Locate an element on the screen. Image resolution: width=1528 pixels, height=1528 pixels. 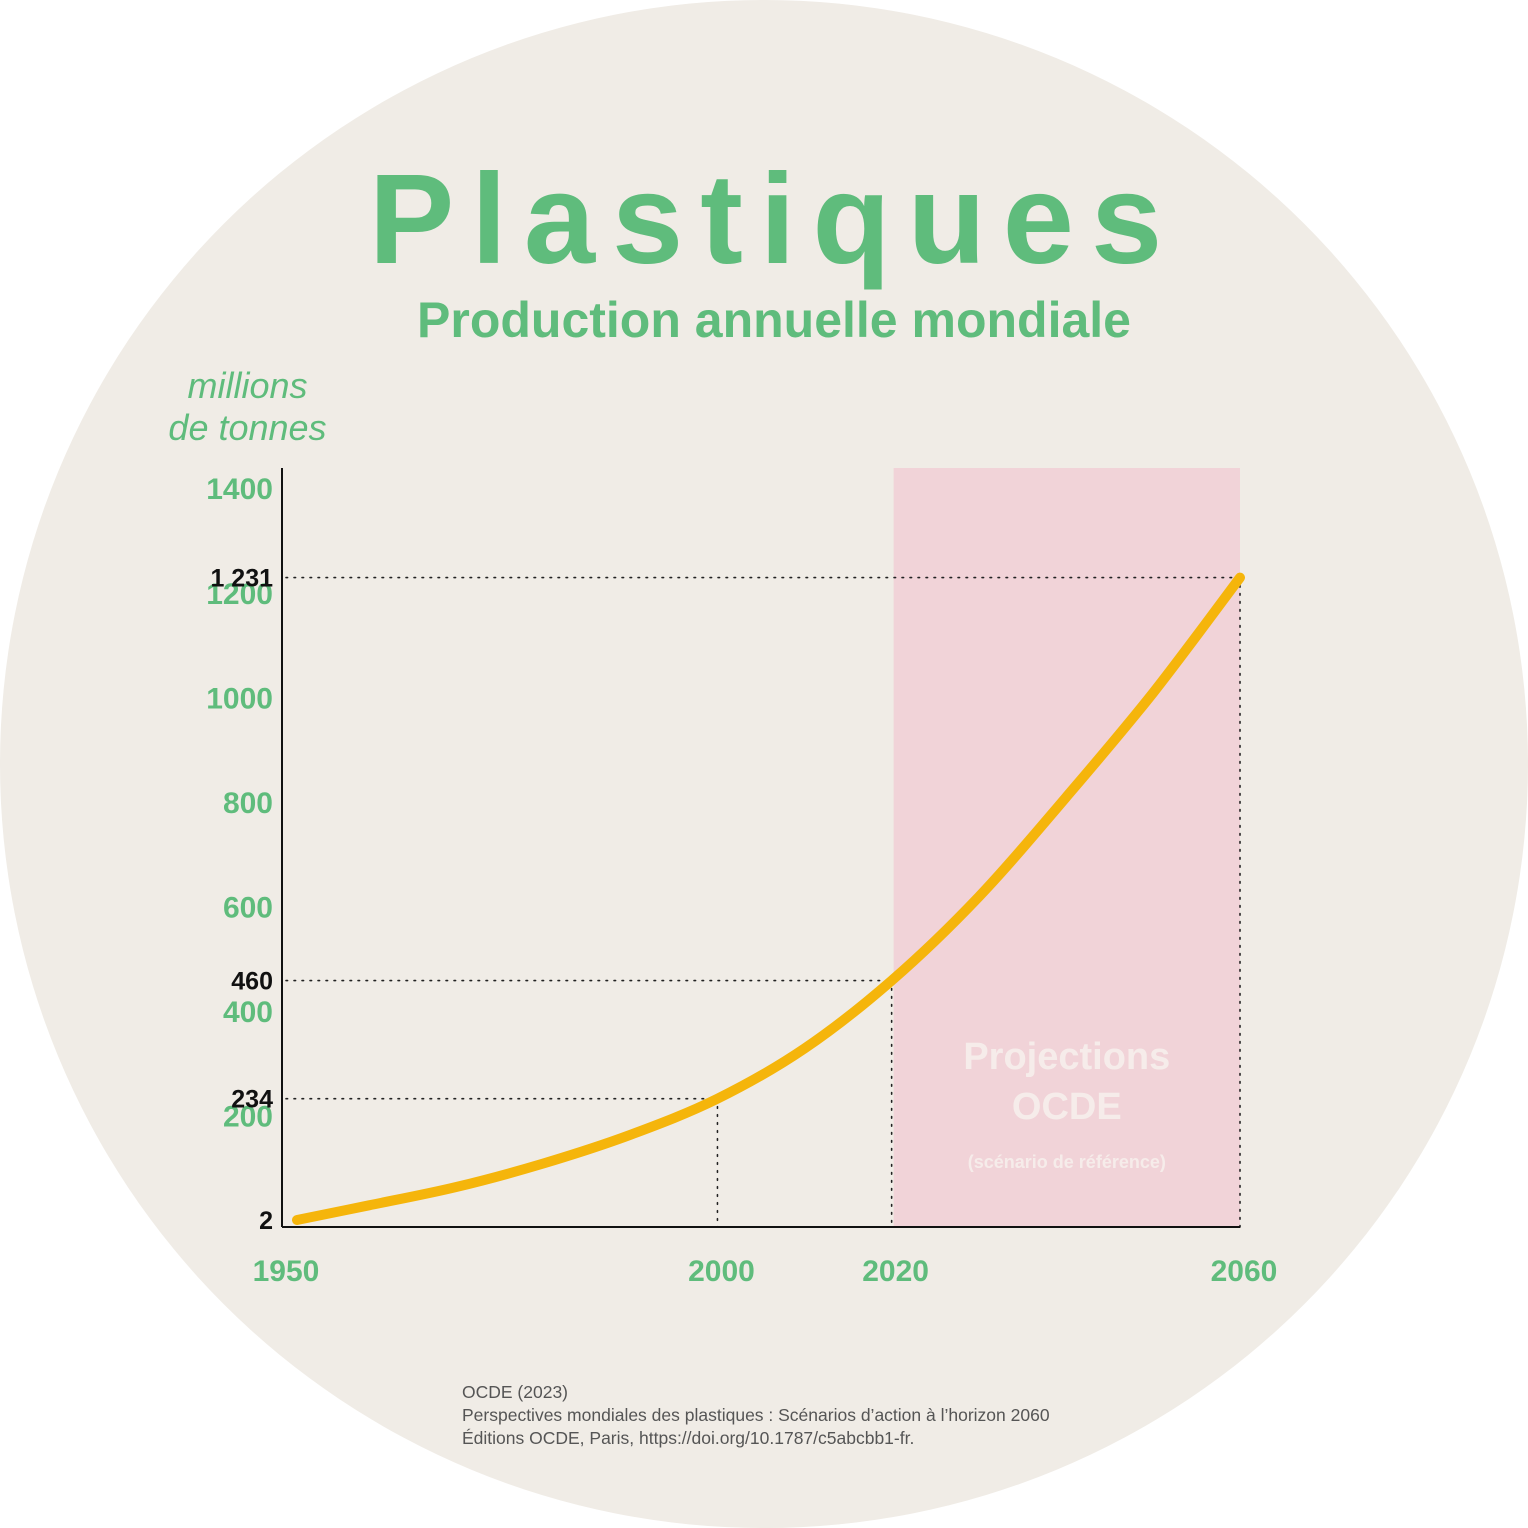
y-tick-label: 1400 is located at coordinates (239, 489).